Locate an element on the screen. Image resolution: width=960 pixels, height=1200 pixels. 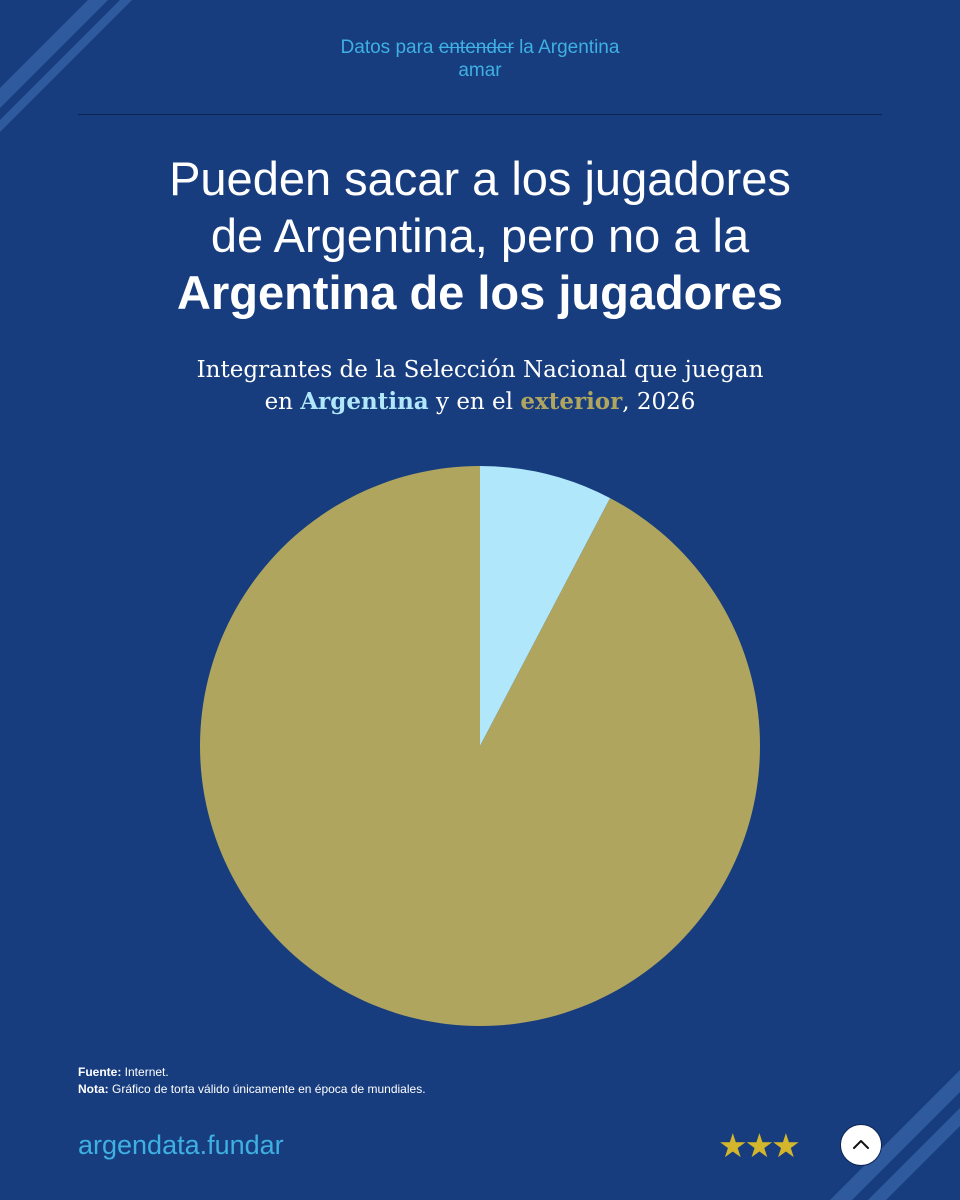
tagline: Datos para entender la Argentina amar is located at coordinates (480, 59).